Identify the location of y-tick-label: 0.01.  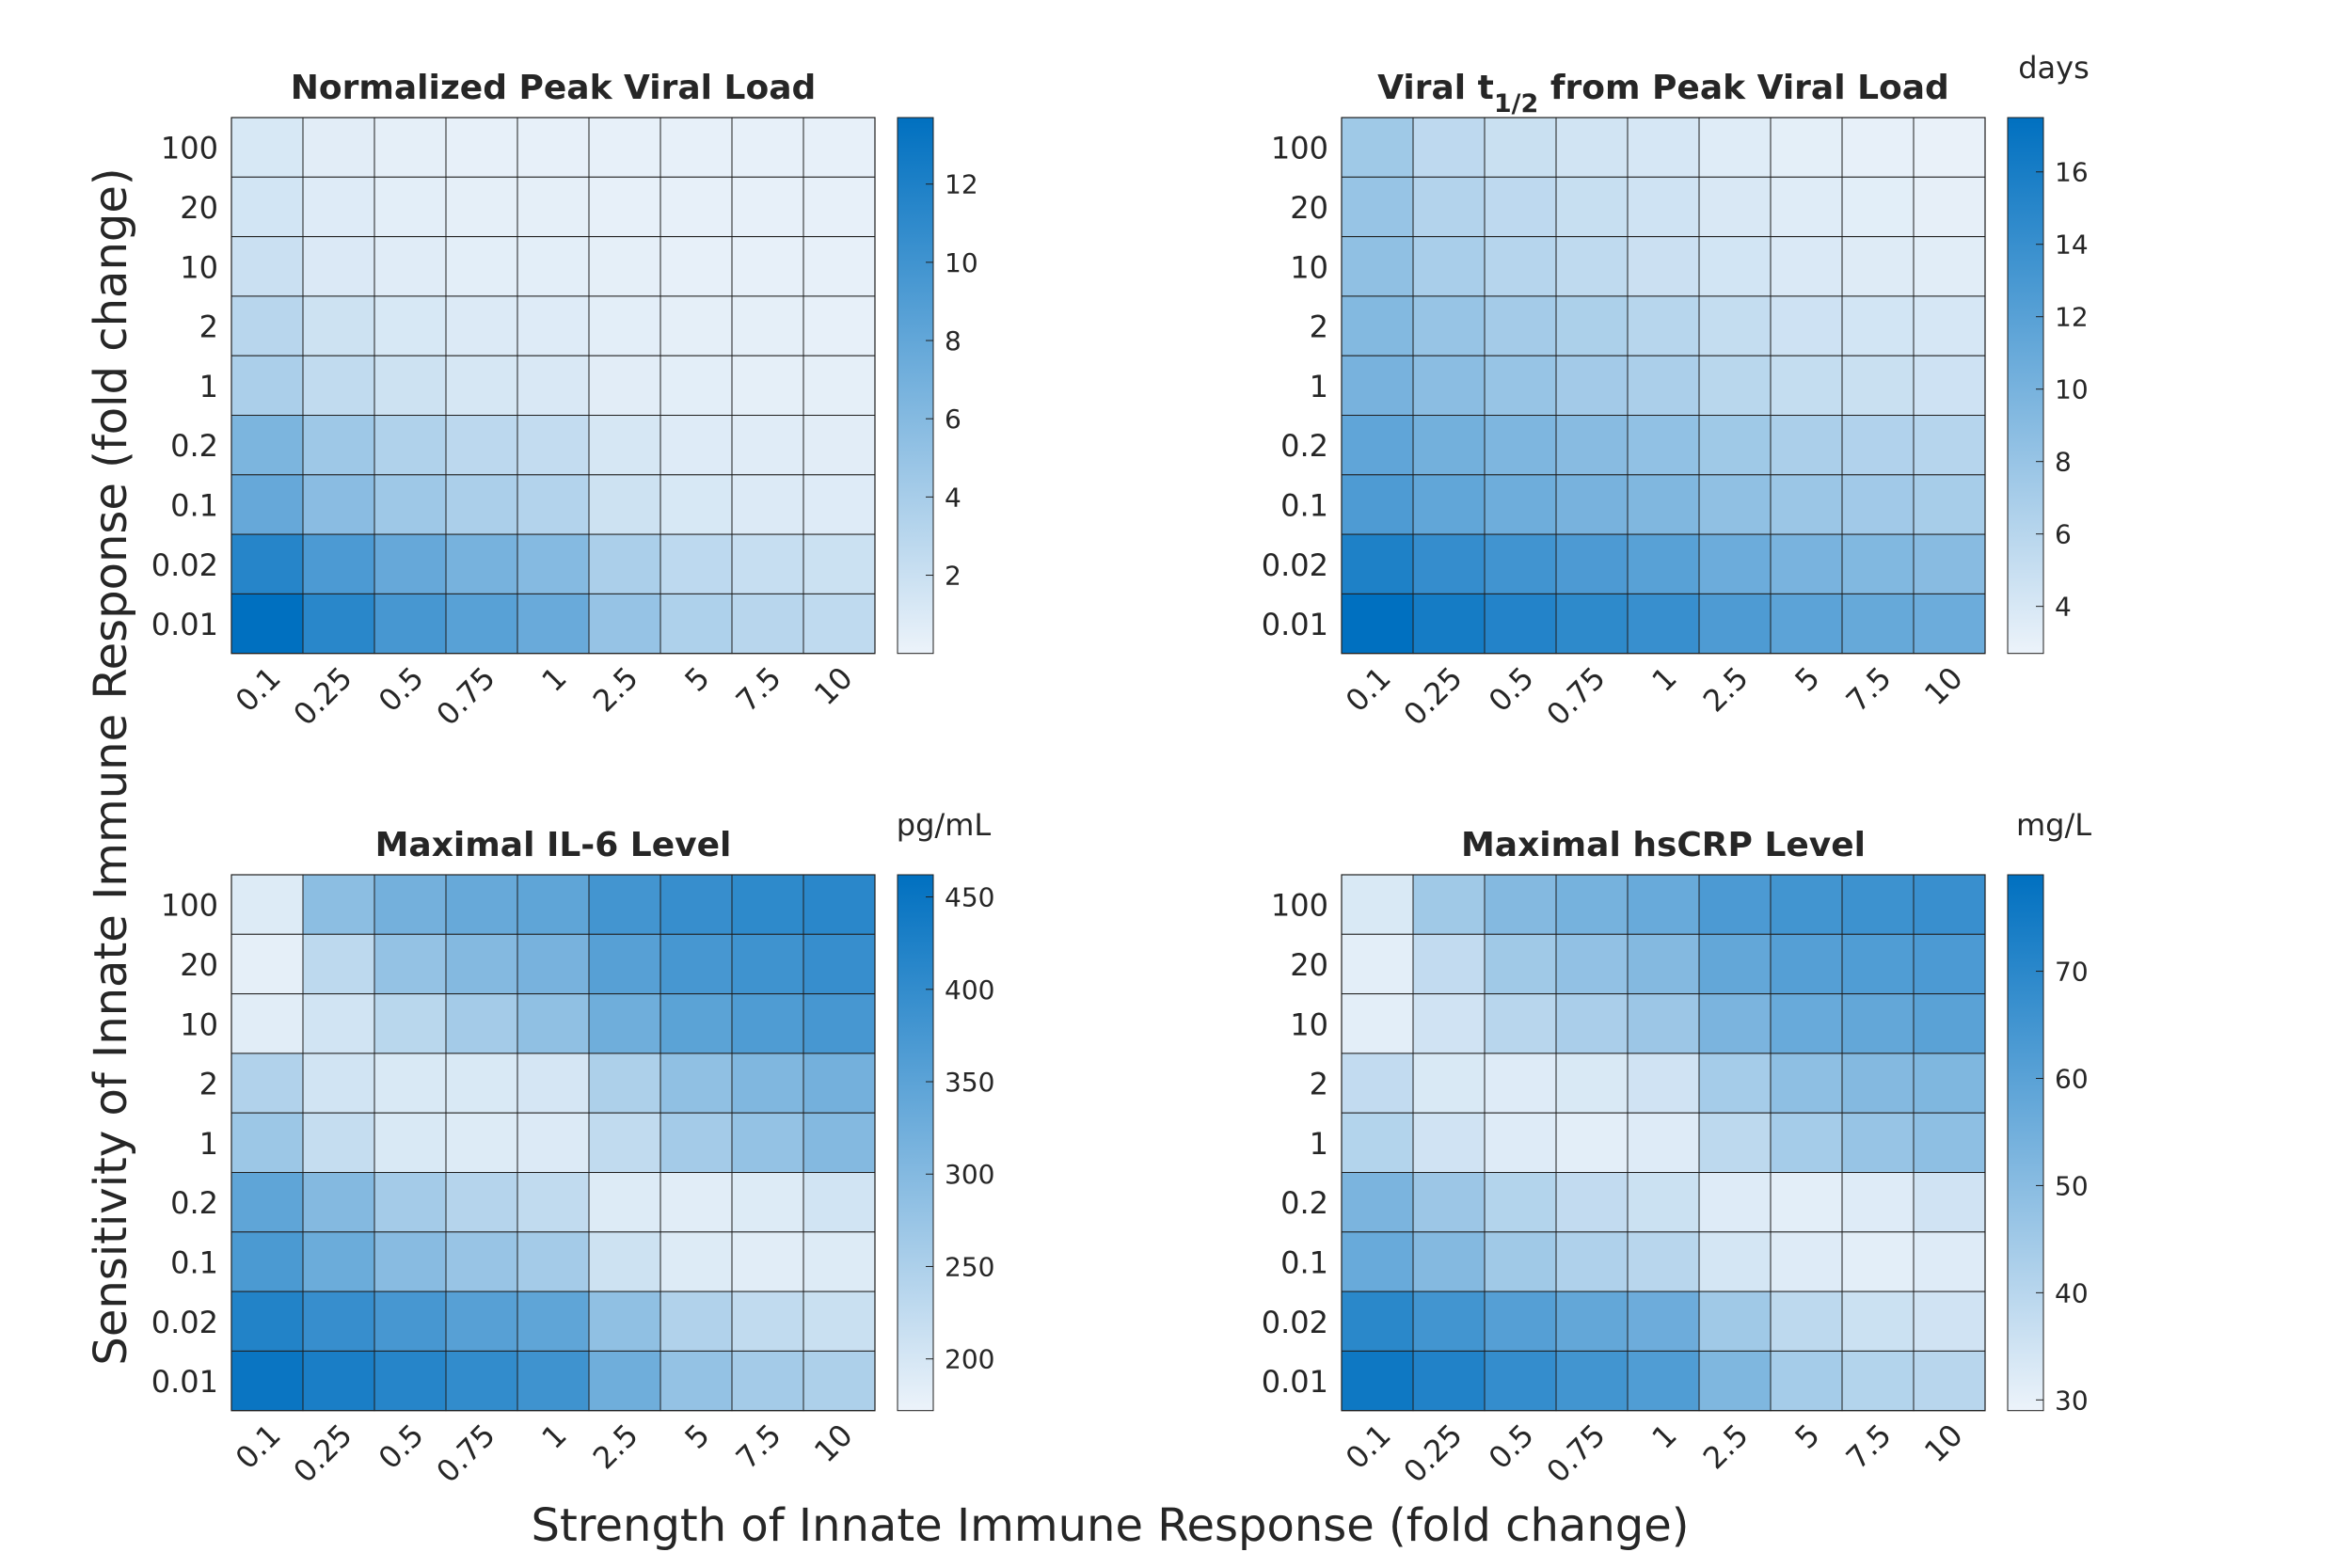
(184, 624).